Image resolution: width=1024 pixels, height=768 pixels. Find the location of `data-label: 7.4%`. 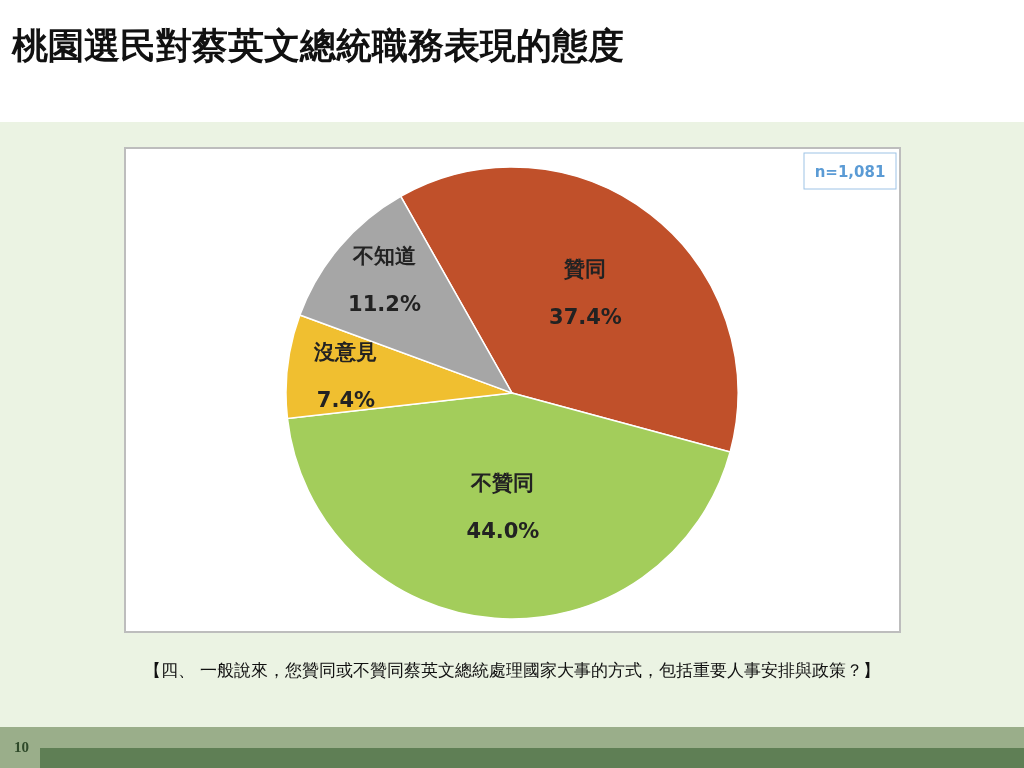

data-label: 7.4% is located at coordinates (346, 400).